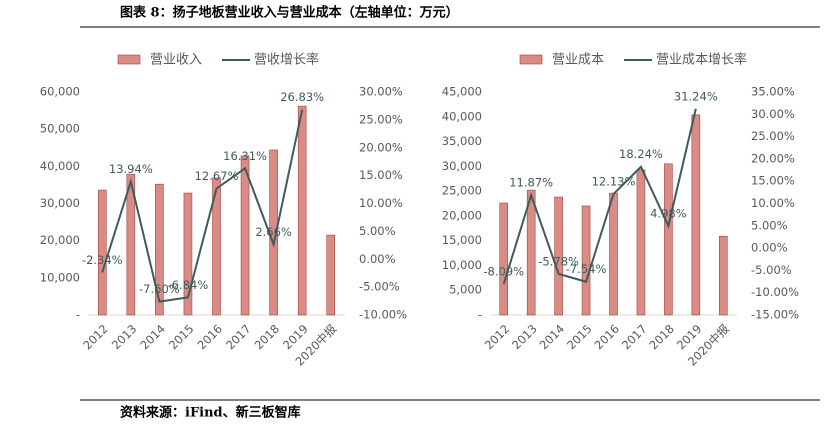  I want to click on legend-label: 营业成本增长率, so click(701, 60).